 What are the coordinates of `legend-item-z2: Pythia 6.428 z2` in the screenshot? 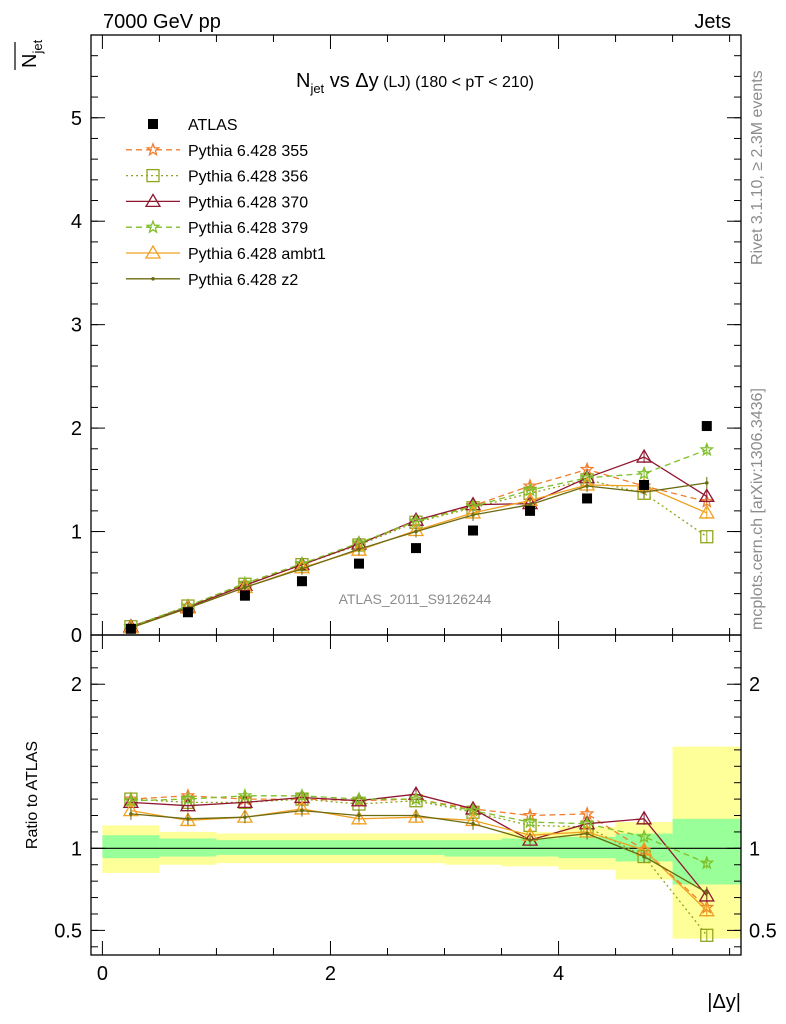 It's located at (212, 280).